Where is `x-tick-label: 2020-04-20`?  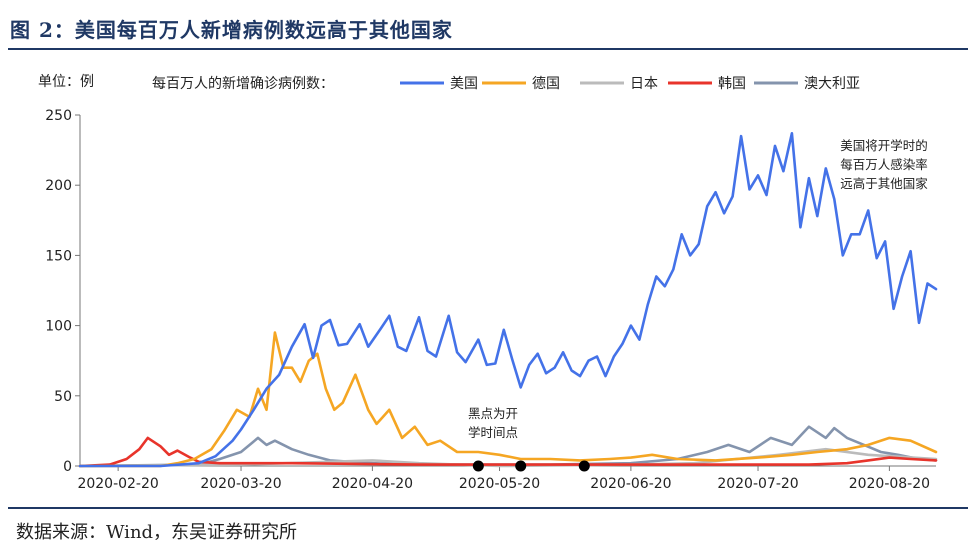
x-tick-label: 2020-04-20 is located at coordinates (372, 484).